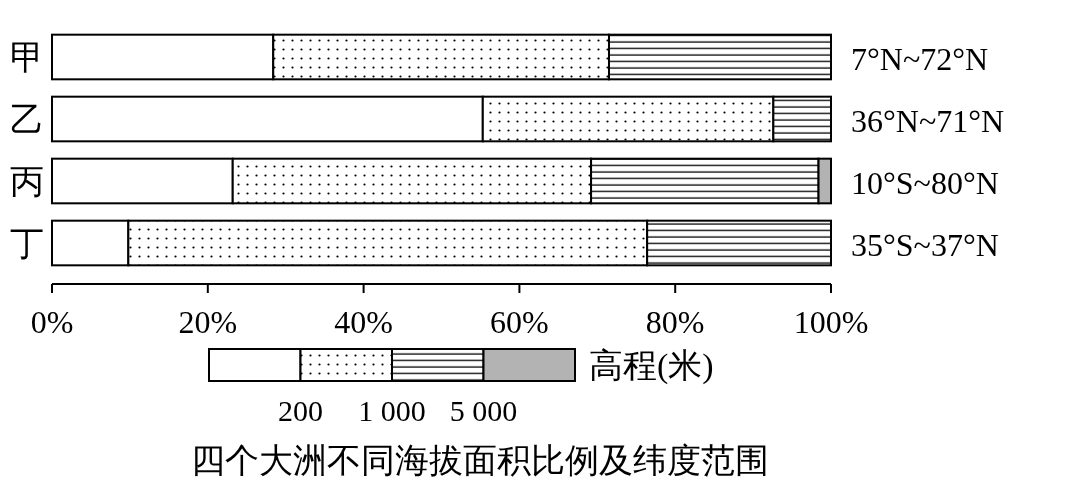 The height and width of the screenshot is (486, 1080). What do you see at coordinates (363, 322) in the screenshot?
I see `x-tick-label: 40%` at bounding box center [363, 322].